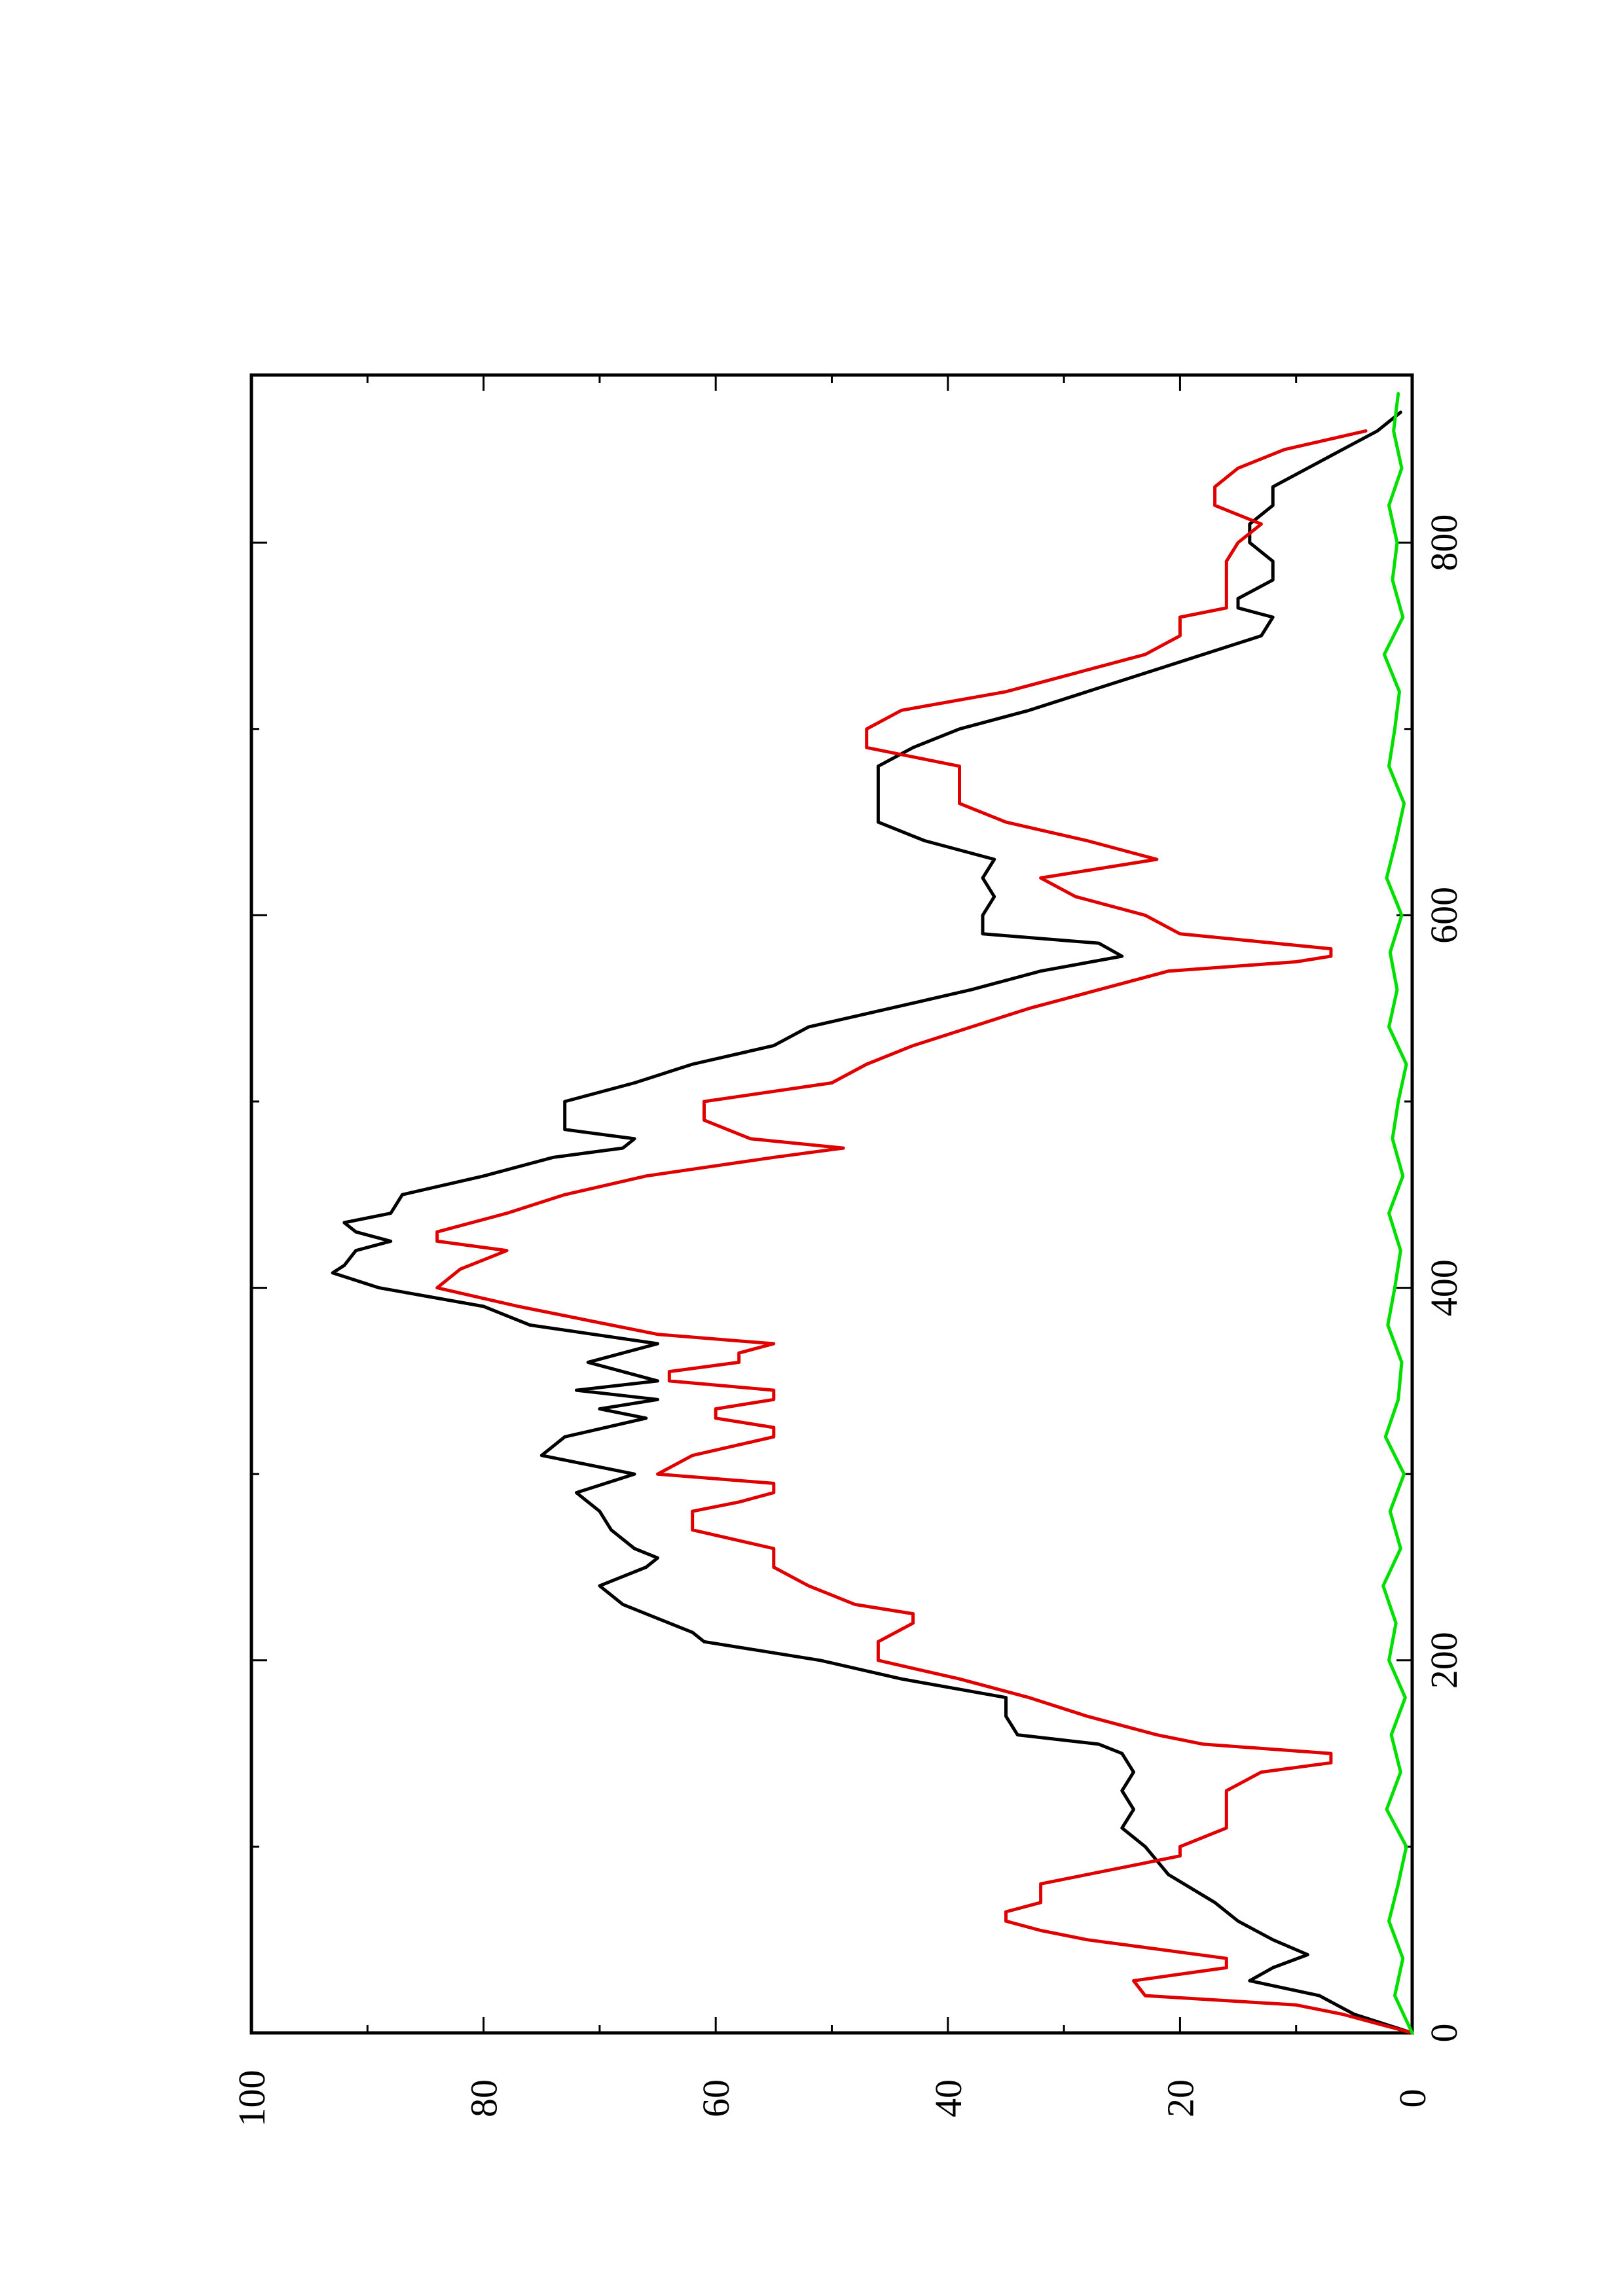 The image size is (1623, 2296). I want to click on x-tick-label: 0, so click(1444, 2033).